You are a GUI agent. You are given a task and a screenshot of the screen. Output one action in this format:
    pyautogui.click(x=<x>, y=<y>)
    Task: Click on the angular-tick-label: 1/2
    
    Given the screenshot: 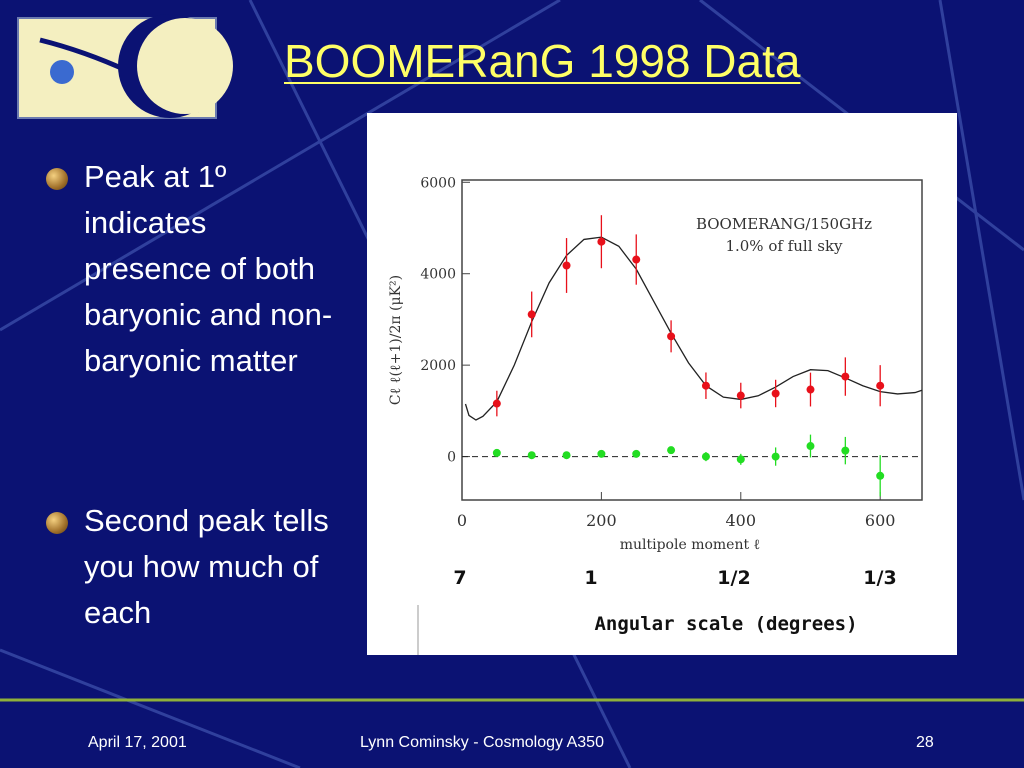 What is the action you would take?
    pyautogui.click(x=733, y=578)
    